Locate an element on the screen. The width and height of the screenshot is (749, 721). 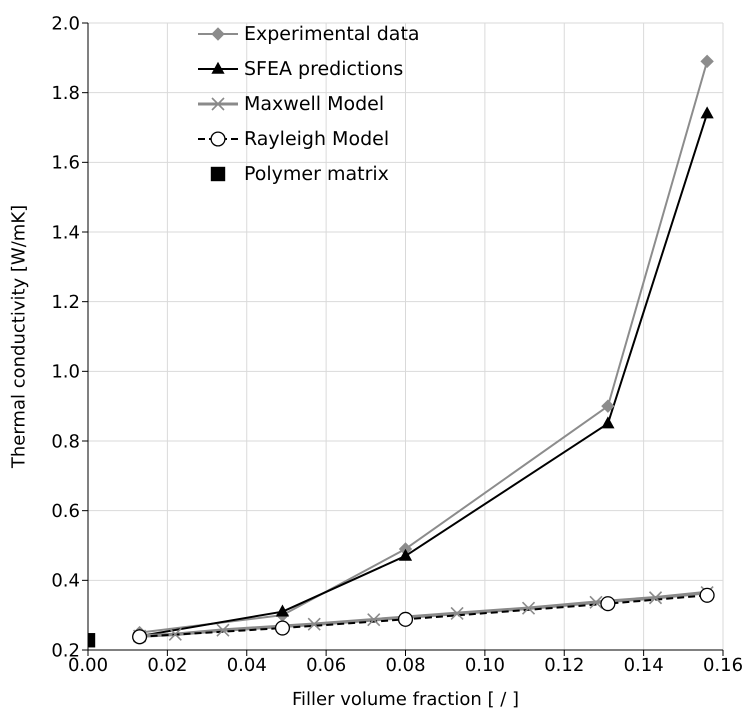
y-tick-label: 1.0 is located at coordinates (65, 372).